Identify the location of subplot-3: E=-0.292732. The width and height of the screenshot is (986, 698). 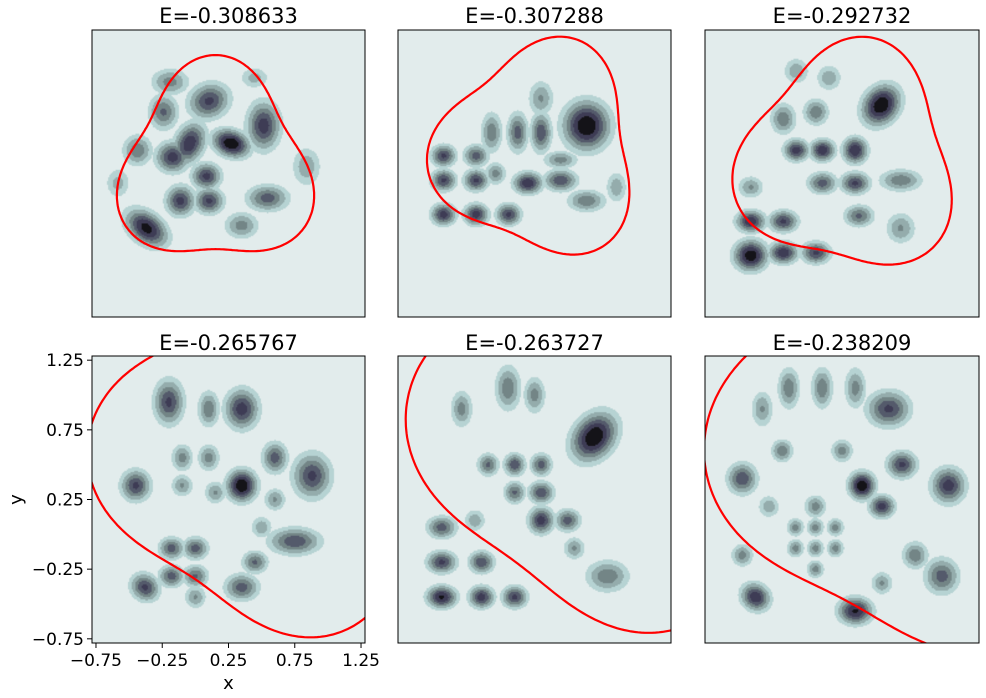
(842, 161).